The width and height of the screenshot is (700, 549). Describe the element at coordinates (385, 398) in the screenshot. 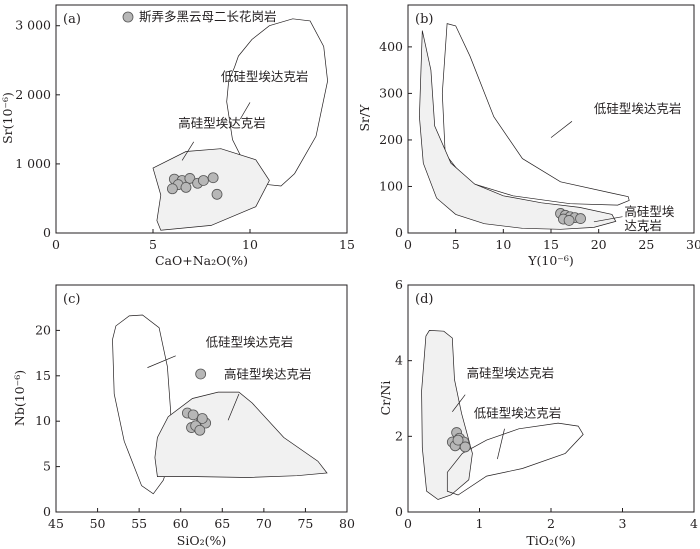

I see `y-axis-label-d: Cr/Ni` at that location.